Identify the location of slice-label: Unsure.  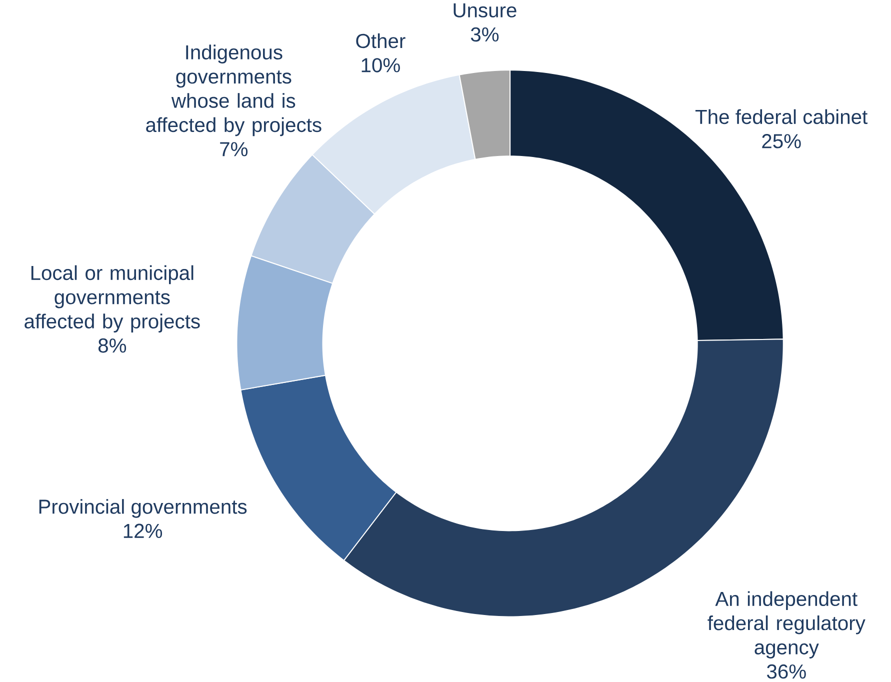
(485, 10).